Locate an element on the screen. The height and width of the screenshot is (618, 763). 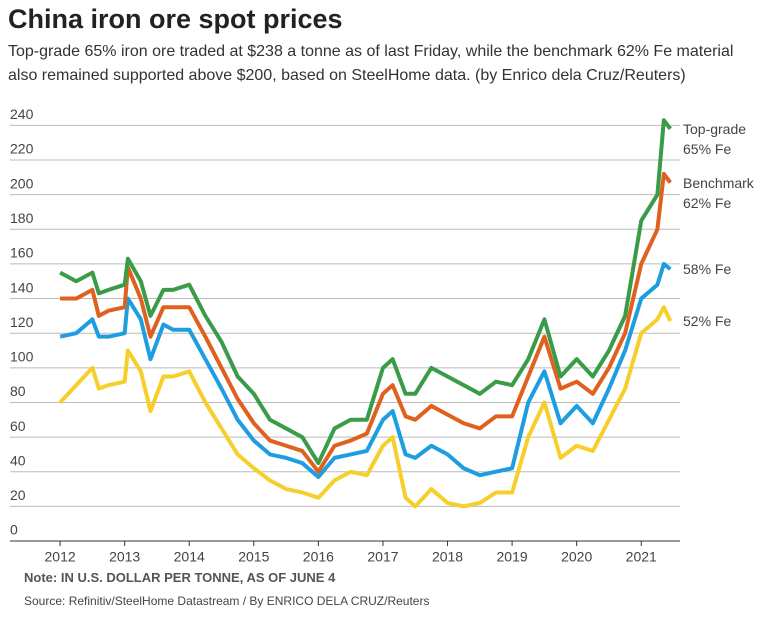
y-tick-label: 40 is located at coordinates (18, 460).